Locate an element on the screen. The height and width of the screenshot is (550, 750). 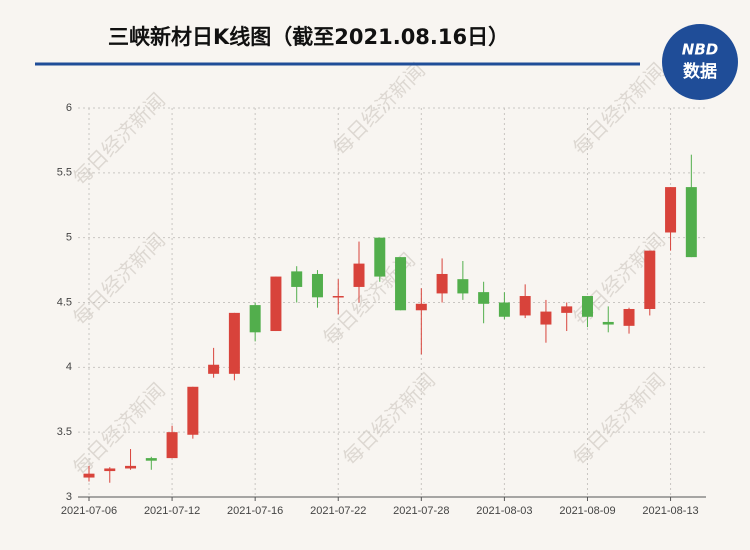
logo-mark: NBD is located at coordinates (700, 50).